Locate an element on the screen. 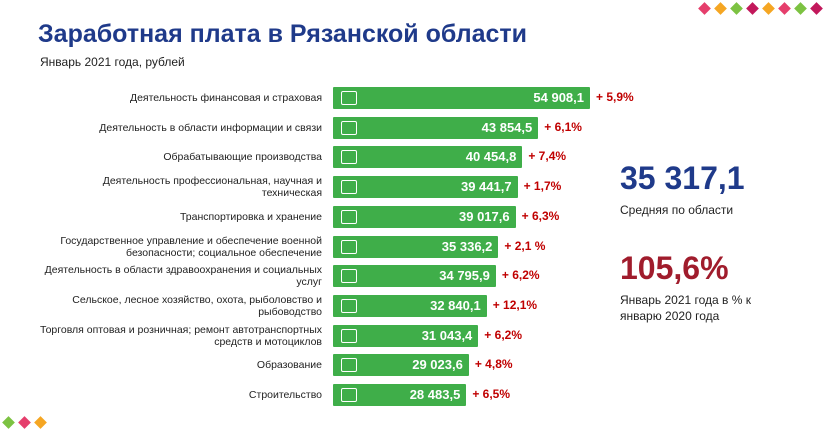 This screenshot has width=832, height=432. value-label: 35 336,2 is located at coordinates (467, 246).